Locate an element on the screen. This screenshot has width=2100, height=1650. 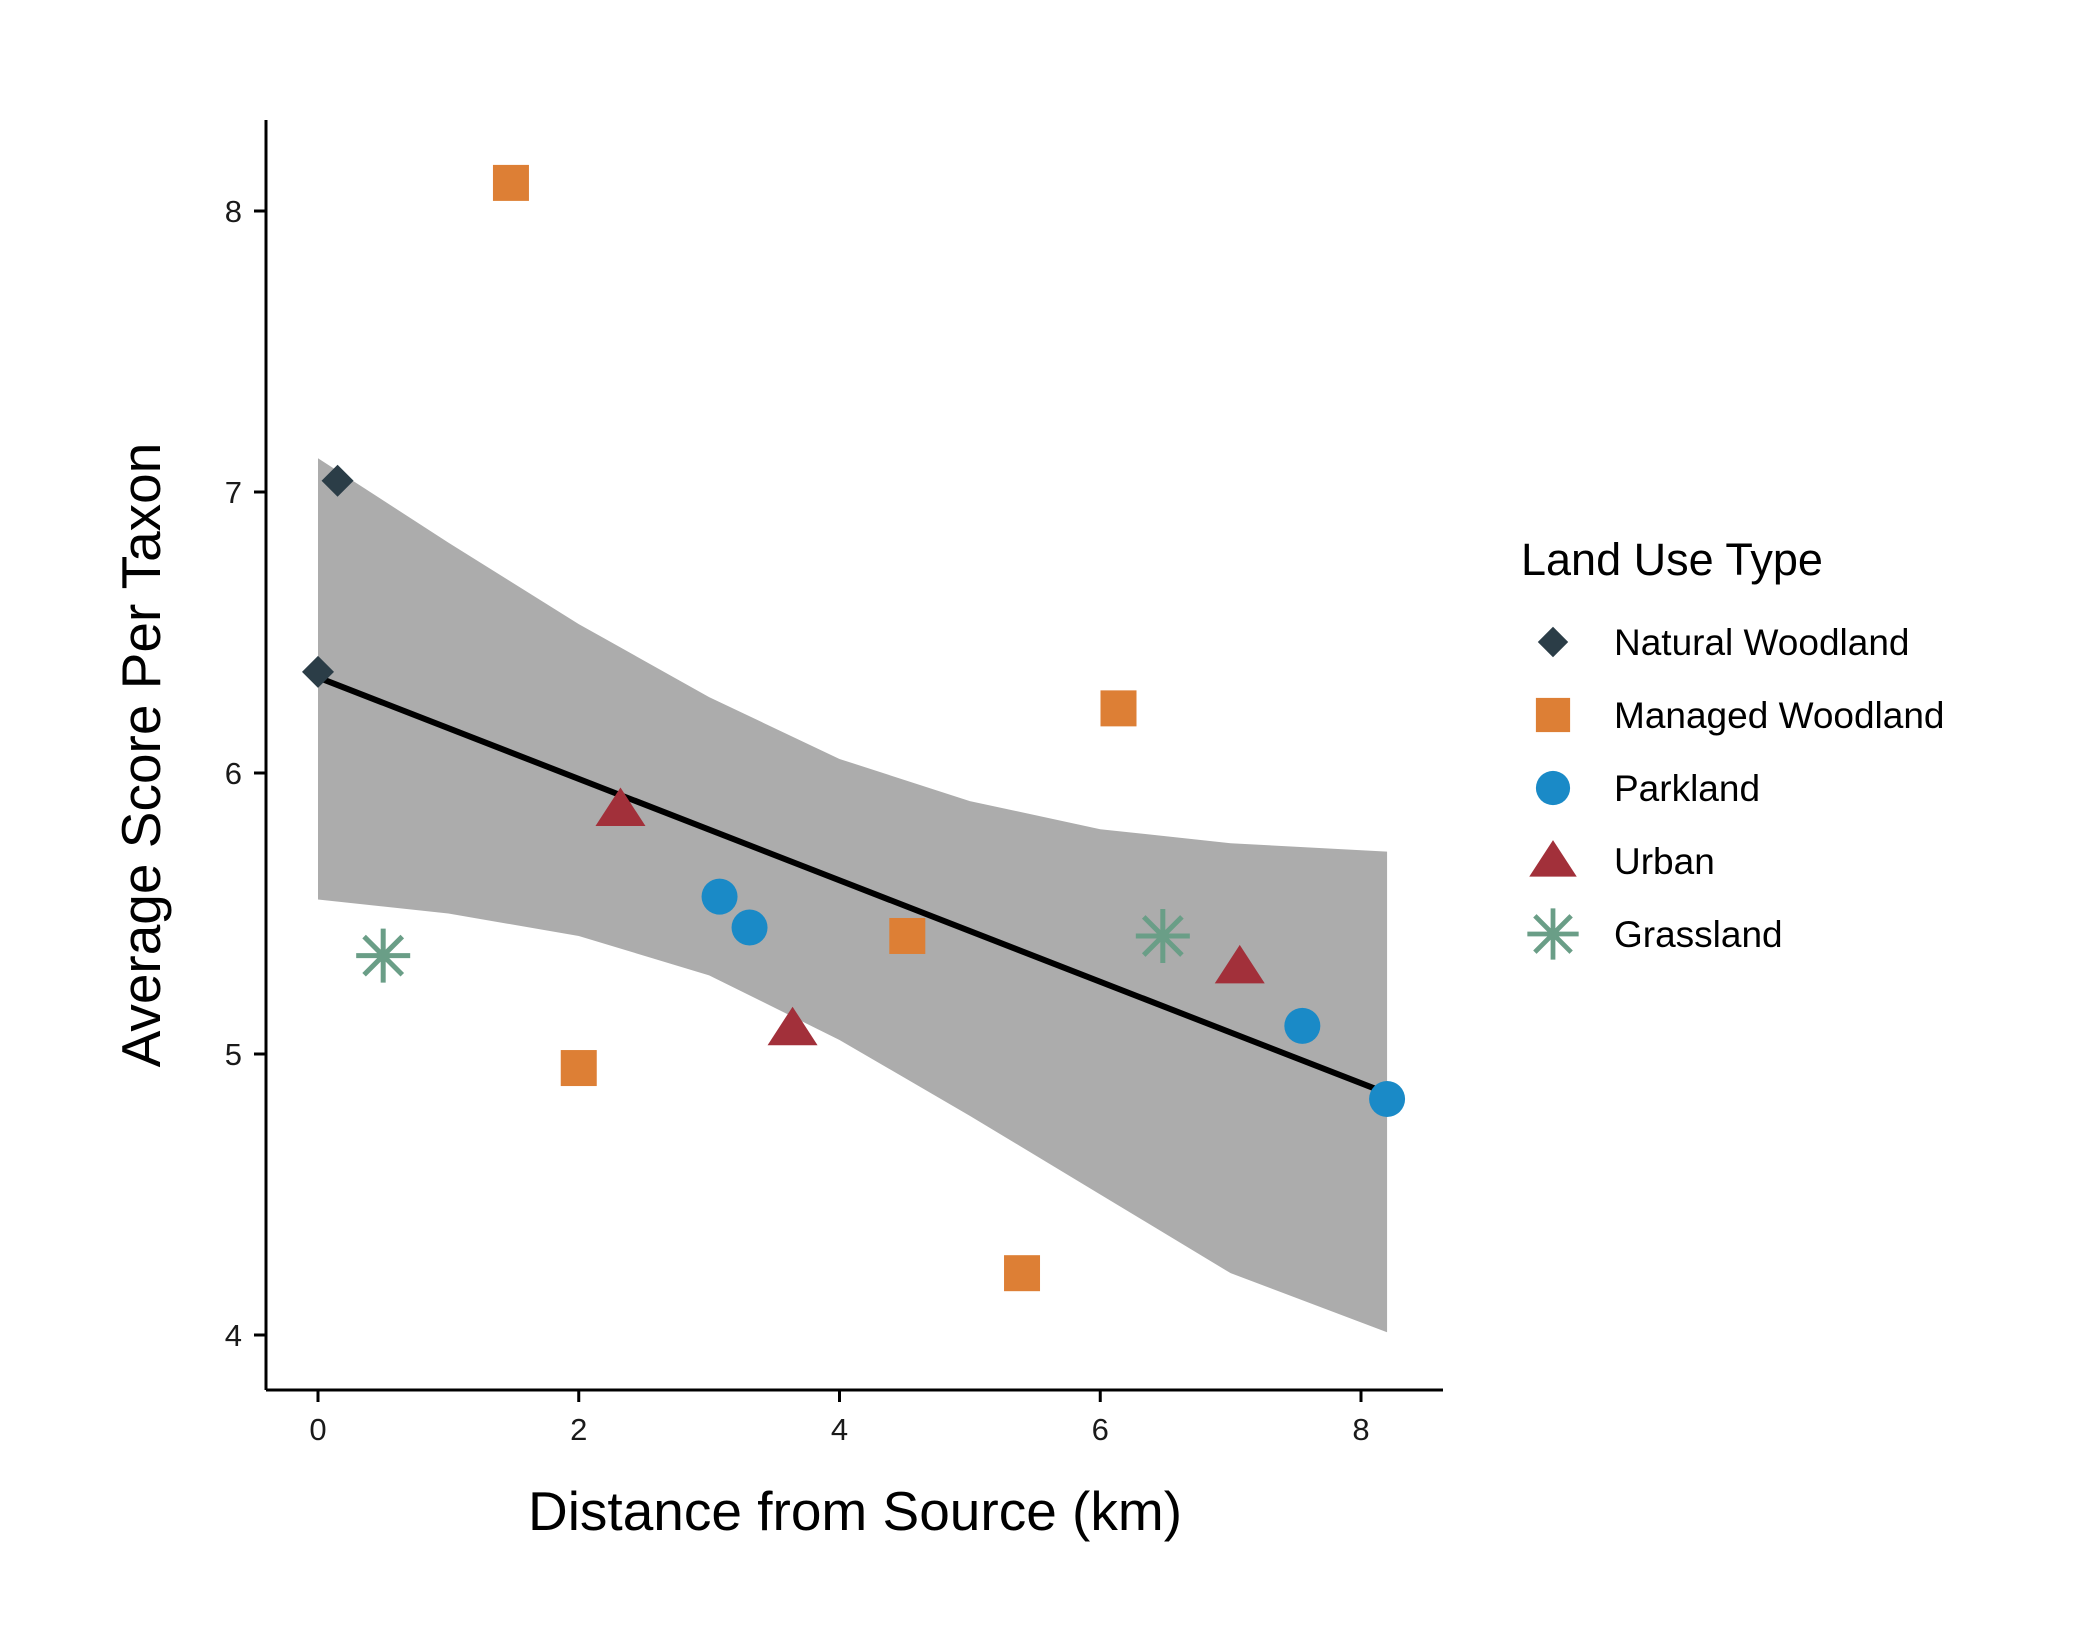
y-tick-label: 4 is located at coordinates (233, 1335).